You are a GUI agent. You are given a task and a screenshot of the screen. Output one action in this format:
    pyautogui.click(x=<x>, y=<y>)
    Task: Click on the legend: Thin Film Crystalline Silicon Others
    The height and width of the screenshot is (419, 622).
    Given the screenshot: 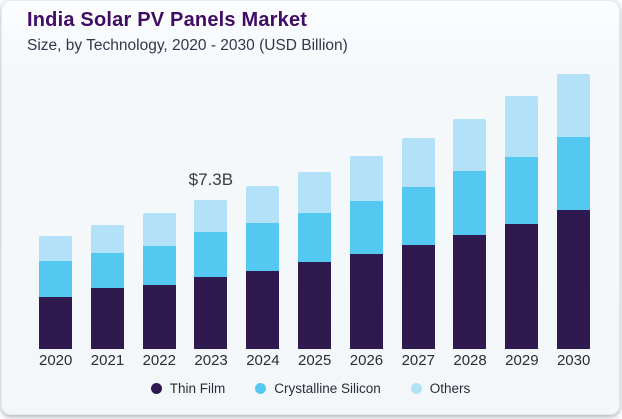 What is the action you would take?
    pyautogui.click(x=310, y=388)
    